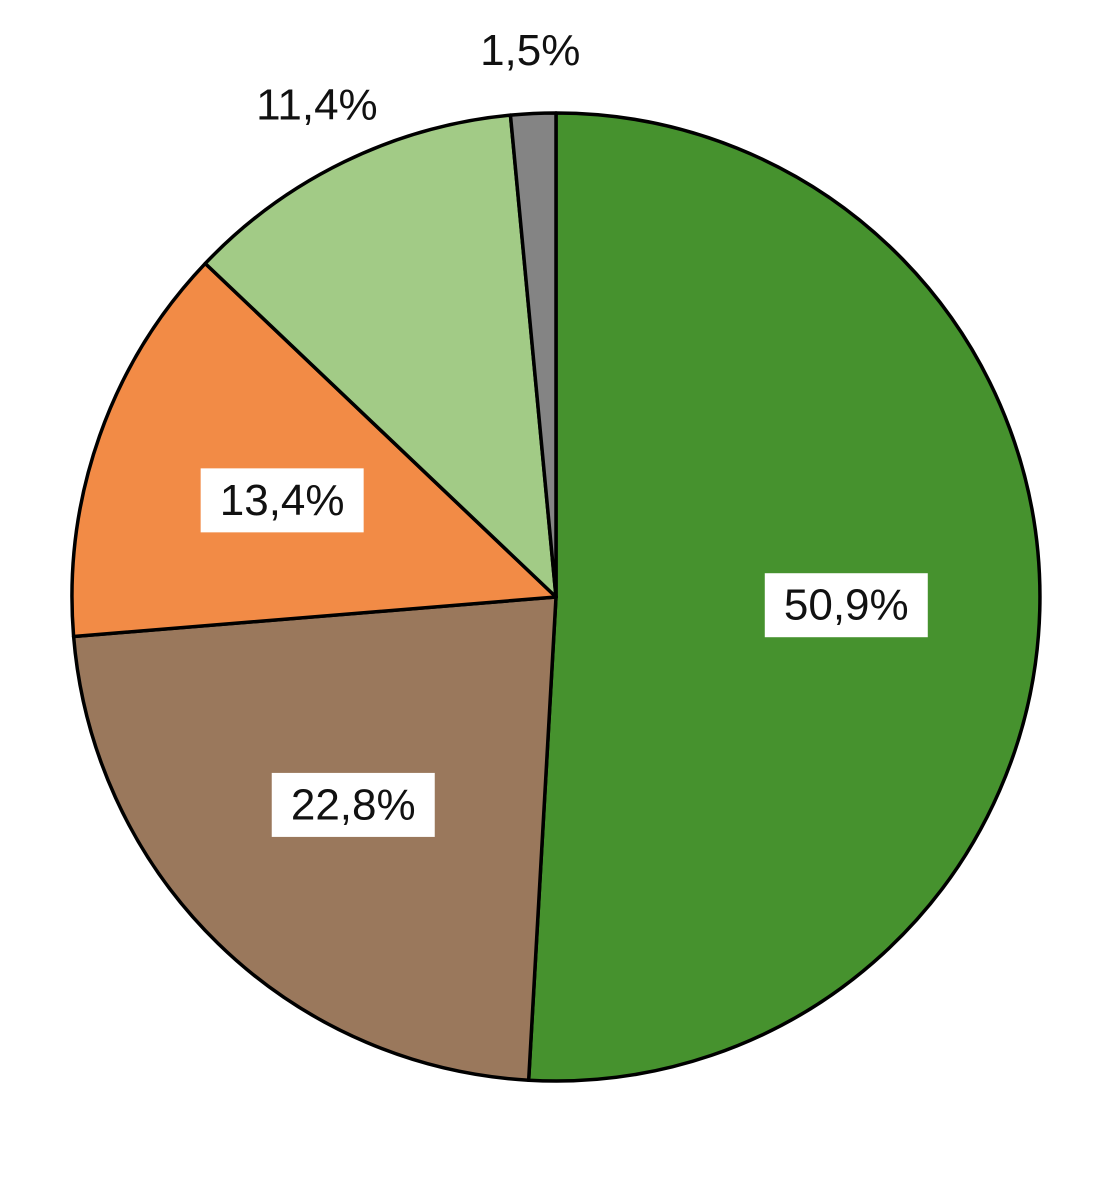 The width and height of the screenshot is (1113, 1192). I want to click on slice-label-text-3: 13,4%, so click(282, 500).